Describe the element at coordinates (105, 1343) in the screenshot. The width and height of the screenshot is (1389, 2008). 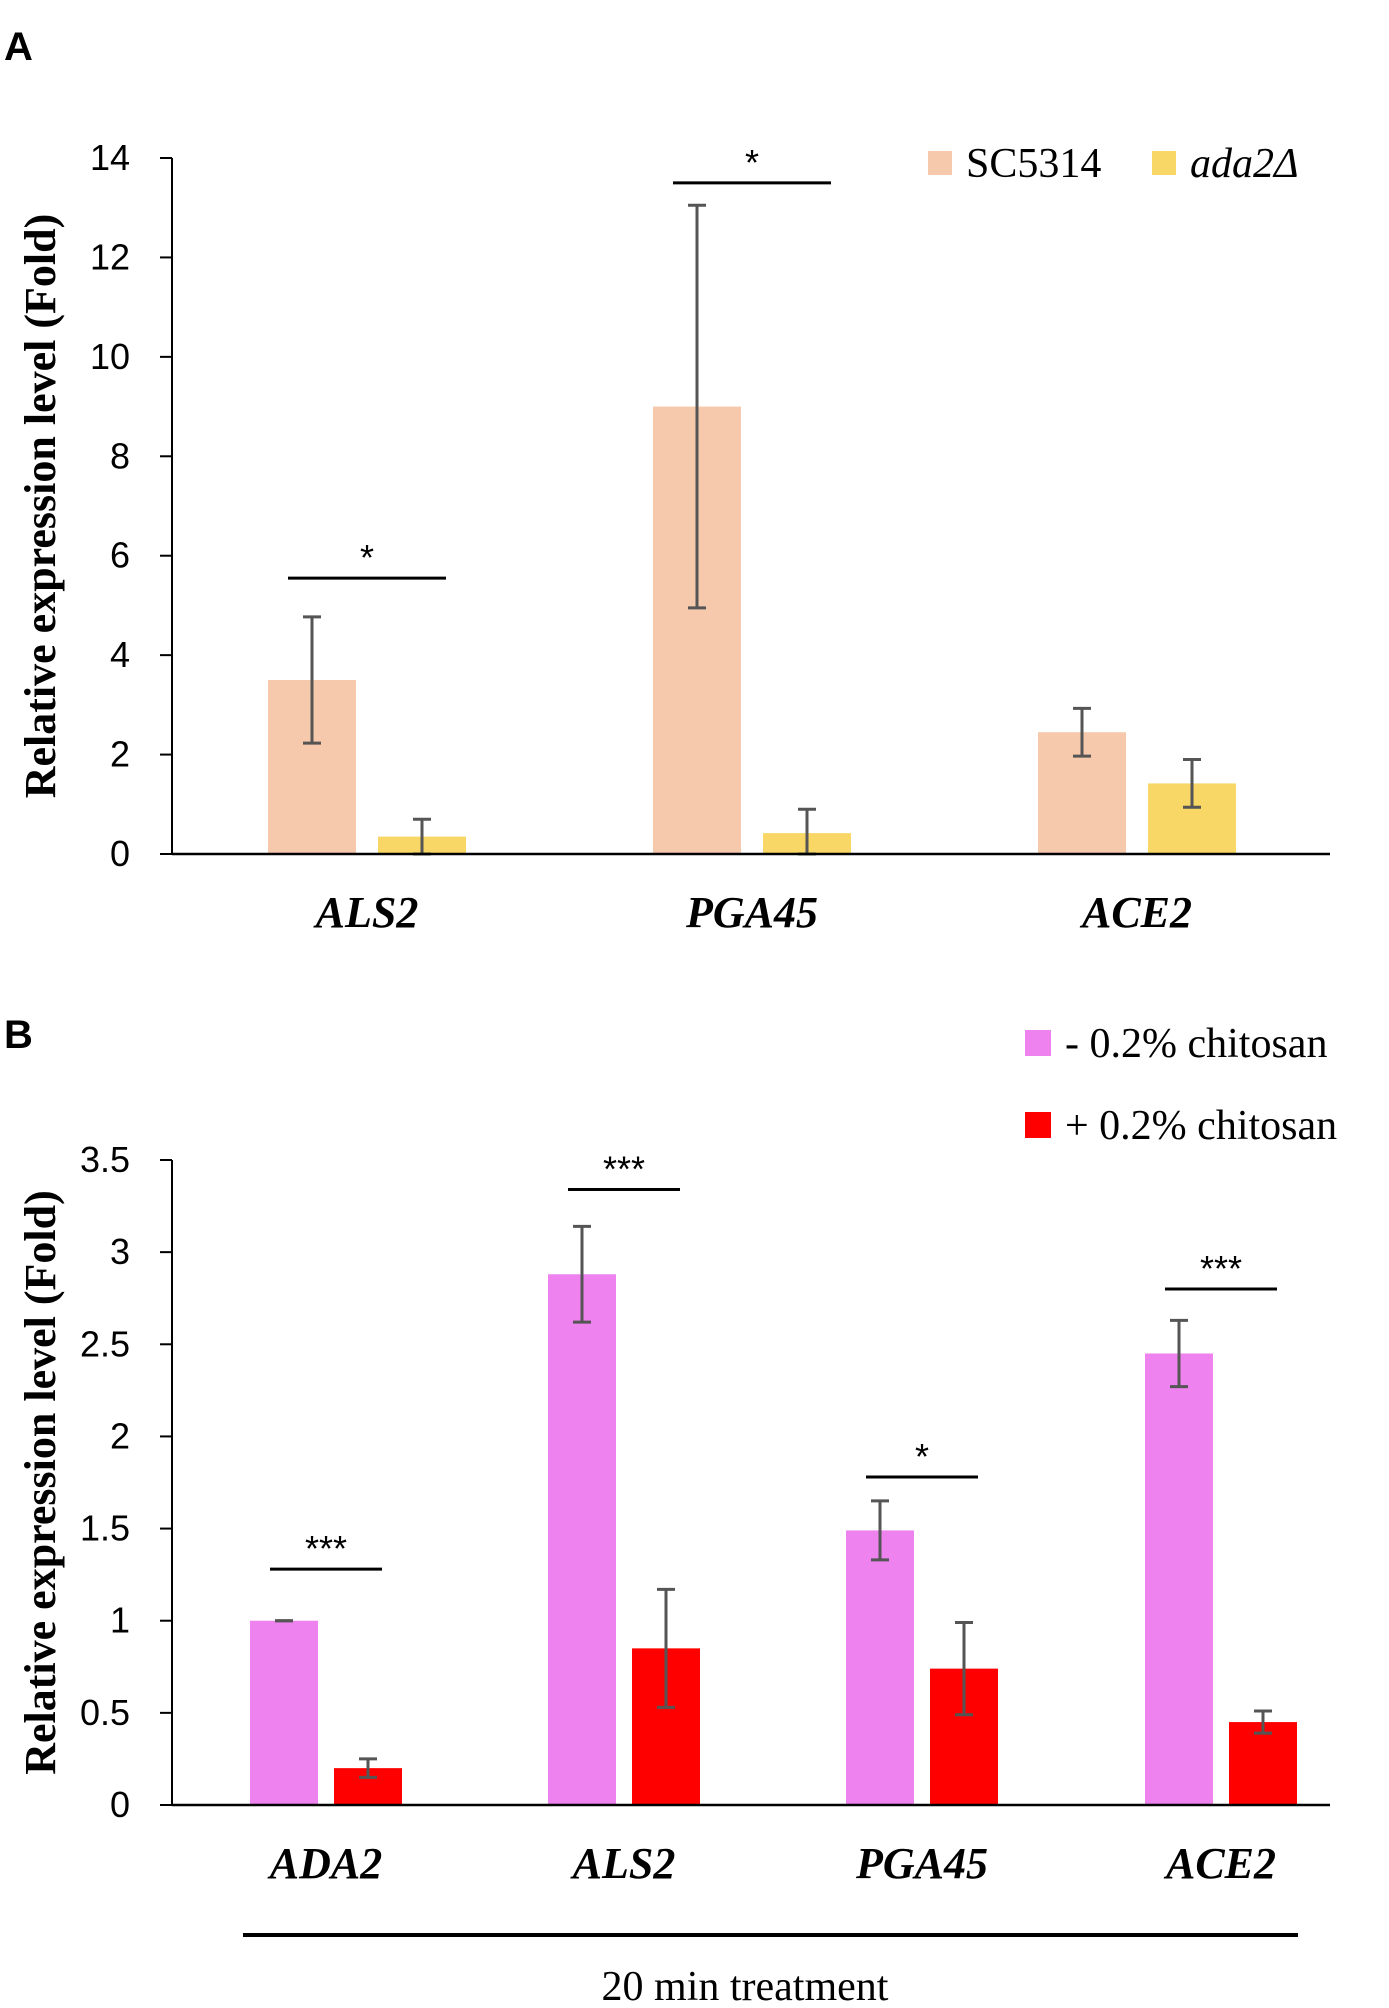
I see `y-tick-label: 2.5` at that location.